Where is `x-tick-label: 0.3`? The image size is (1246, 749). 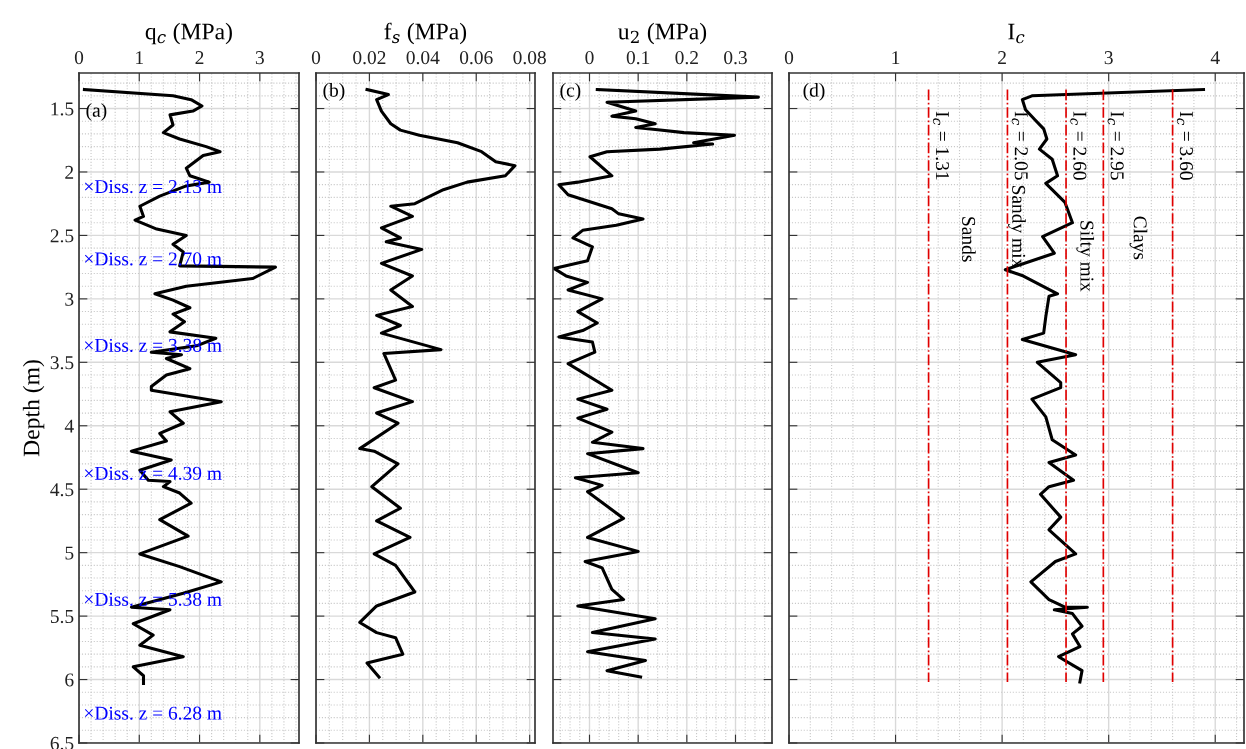
x-tick-label: 0.3 is located at coordinates (735, 58).